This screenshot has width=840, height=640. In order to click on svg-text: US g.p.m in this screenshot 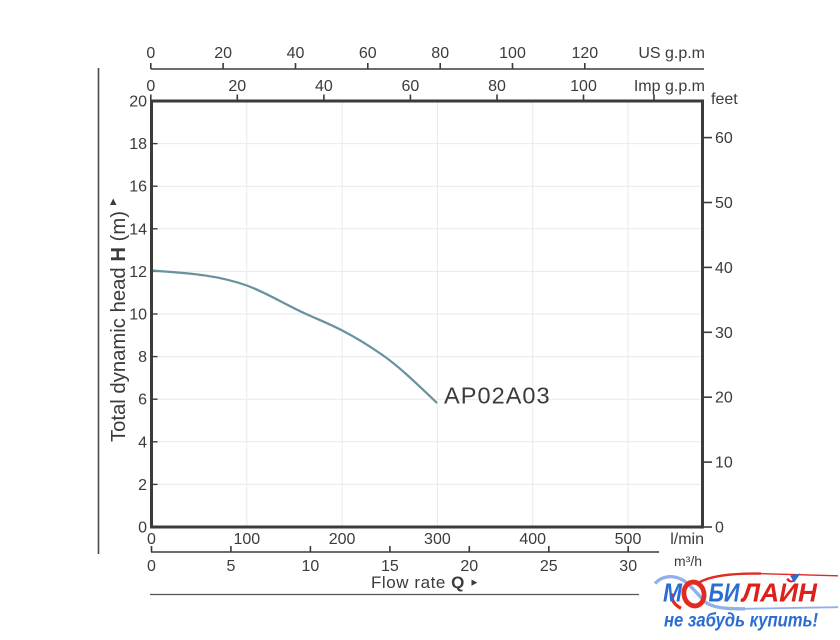, I will do `click(671, 53)`.